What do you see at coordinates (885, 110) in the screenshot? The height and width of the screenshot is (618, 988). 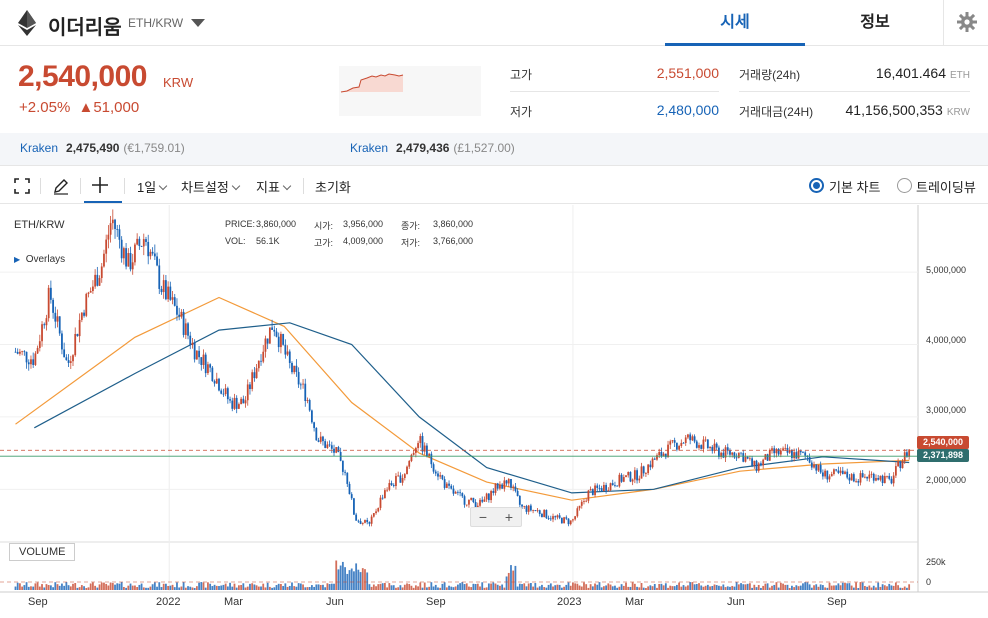 I see `amount-value: 41,156,500,353 KRW` at bounding box center [885, 110].